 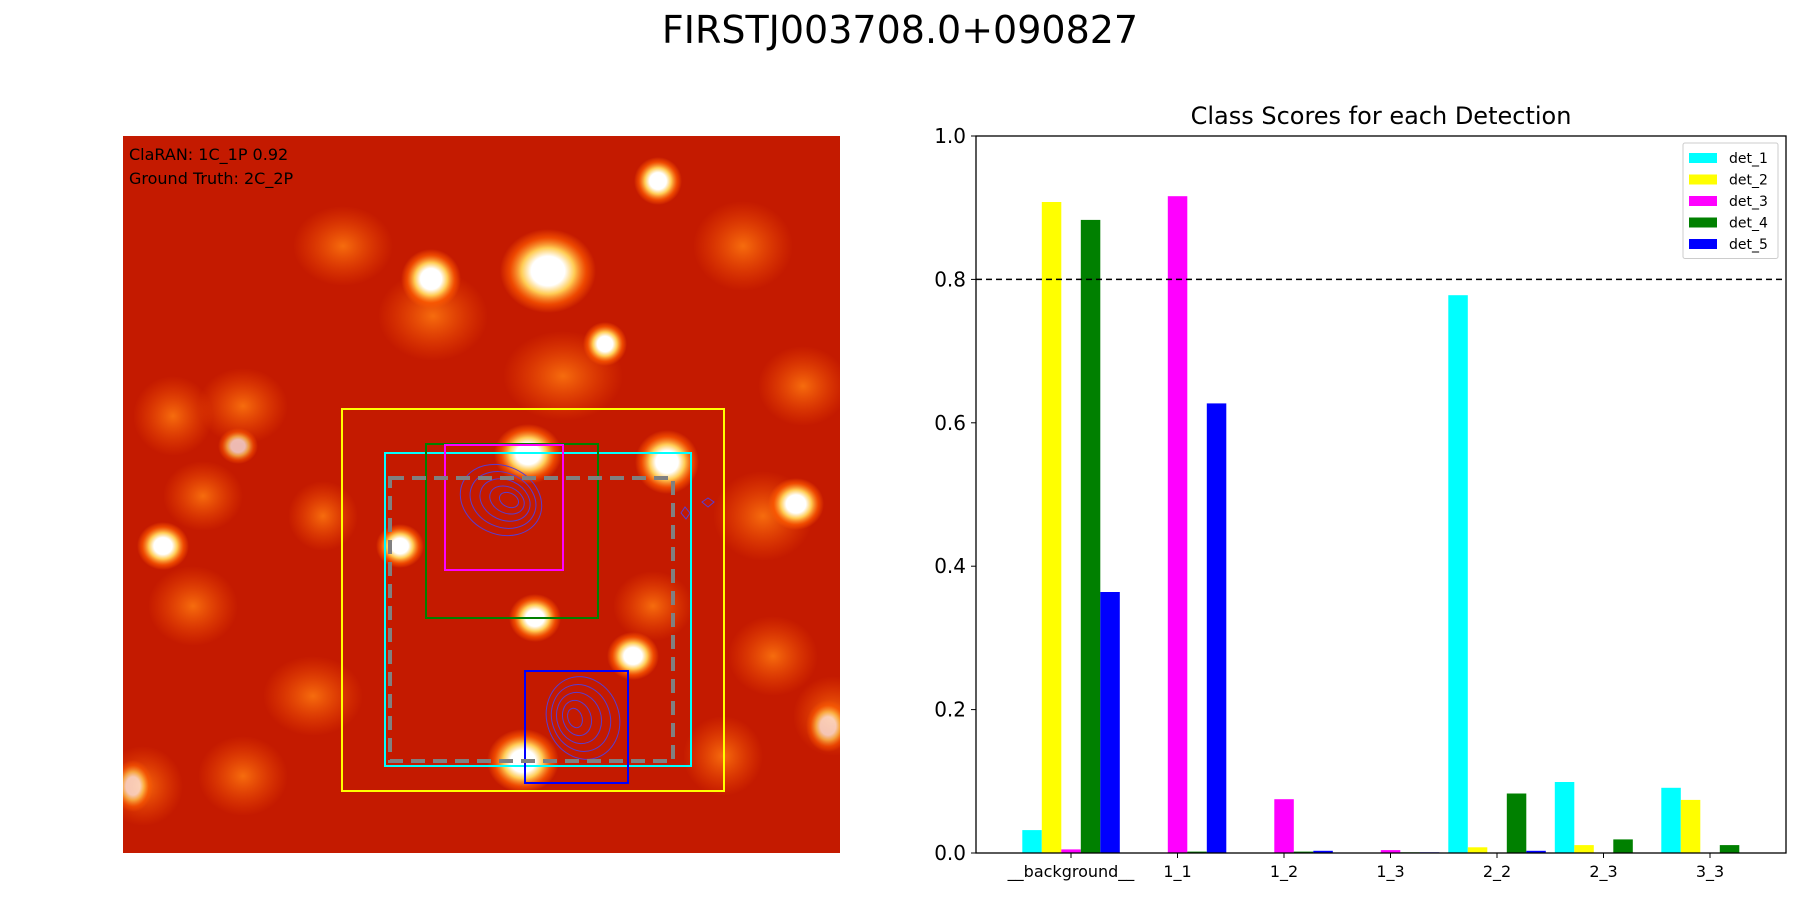 I want to click on x-tick-label-2_2: 2_2, so click(x=1497, y=872).